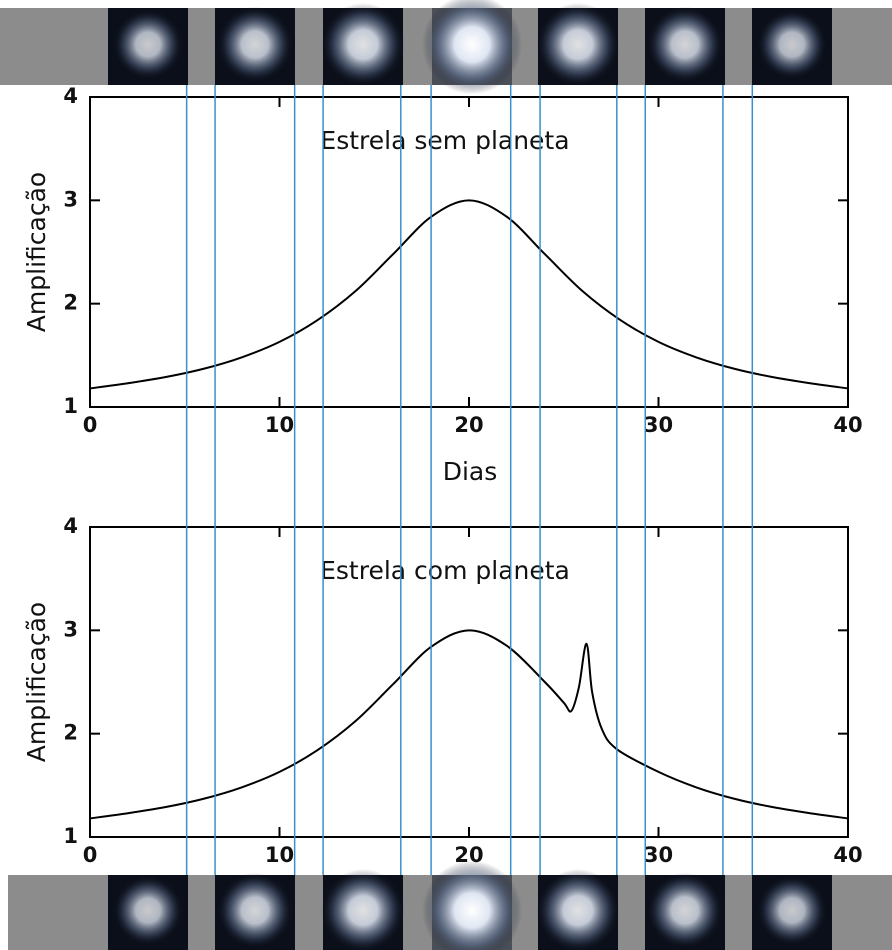  What do you see at coordinates (470, 471) in the screenshot?
I see `x-axis-label: Dias` at bounding box center [470, 471].